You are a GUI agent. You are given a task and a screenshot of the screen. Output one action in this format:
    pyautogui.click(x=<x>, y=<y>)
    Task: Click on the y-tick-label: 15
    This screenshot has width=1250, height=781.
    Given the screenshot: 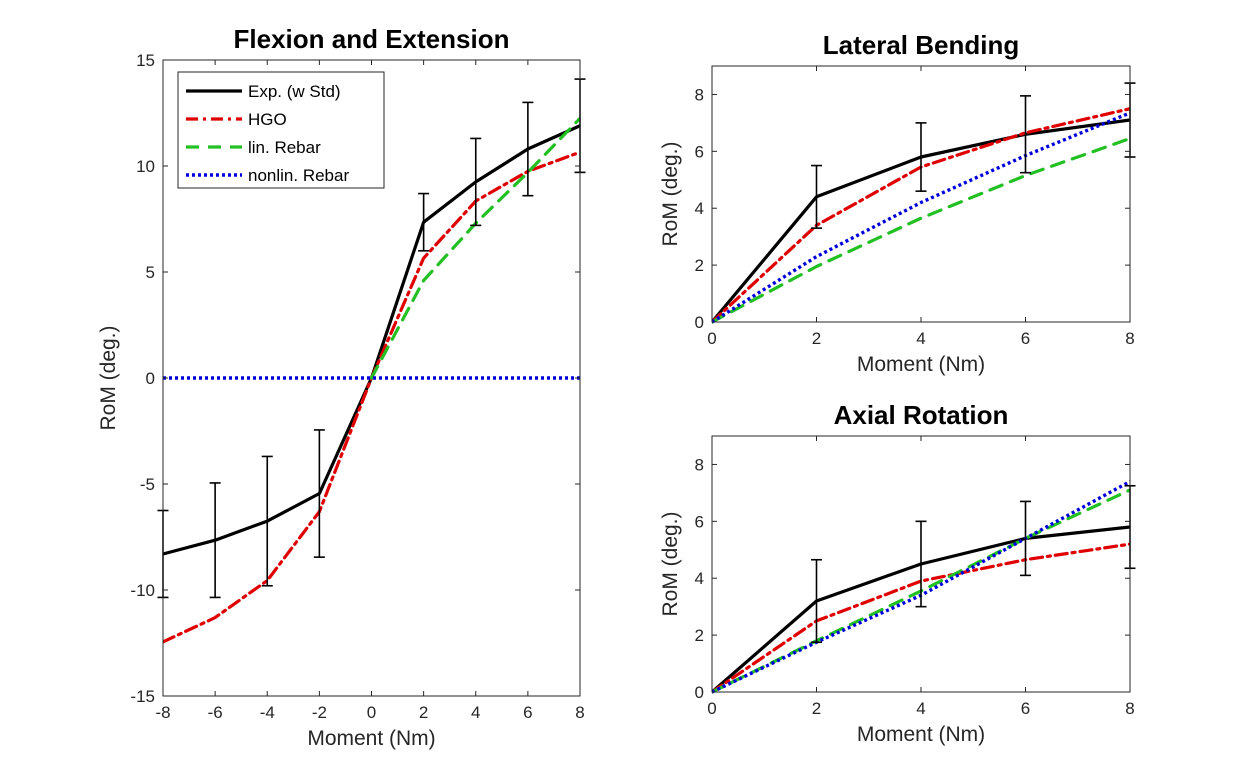 What is the action you would take?
    pyautogui.click(x=145, y=60)
    